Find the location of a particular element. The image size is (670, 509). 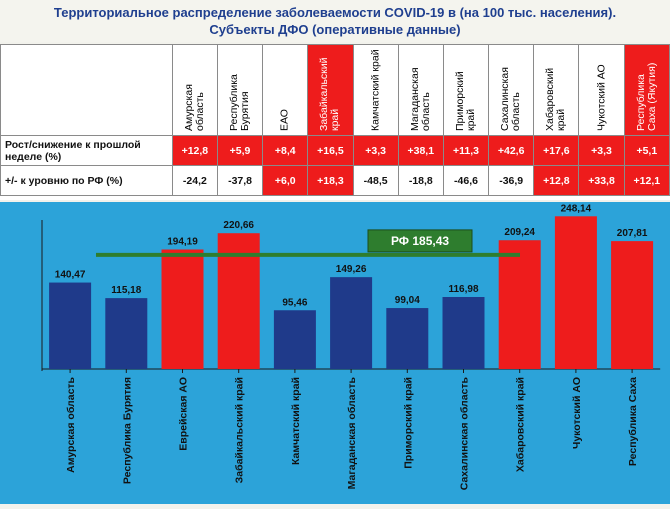

data-label: 149,26 is located at coordinates (351, 269).